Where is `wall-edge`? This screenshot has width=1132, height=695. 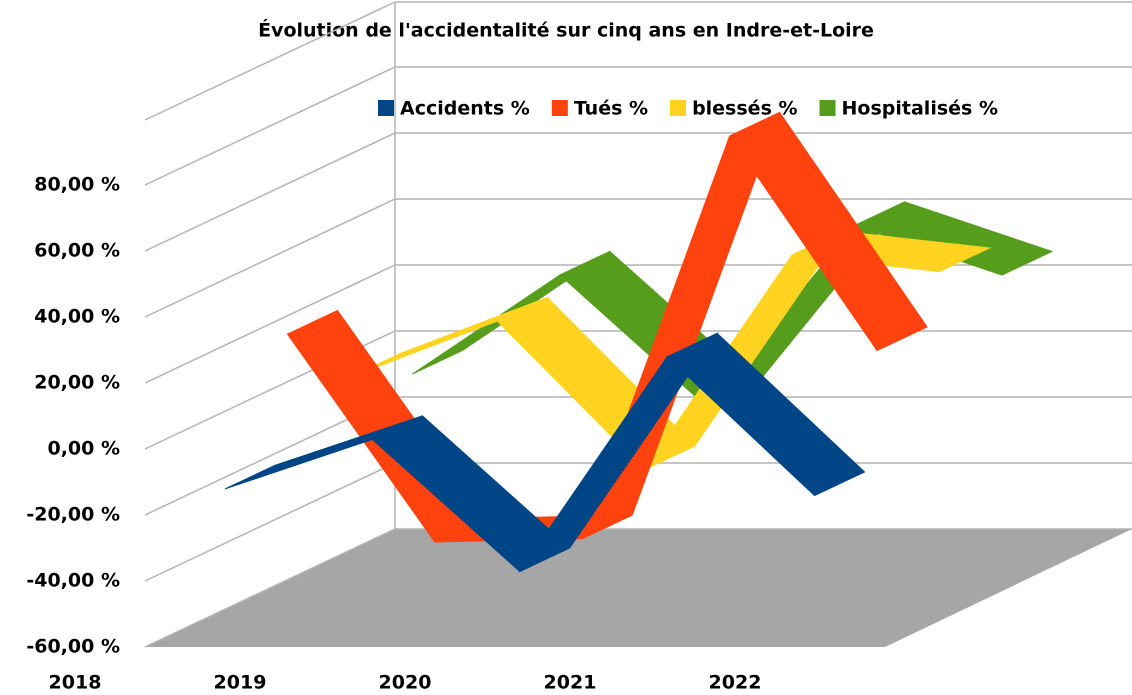 wall-edge is located at coordinates (270, 61).